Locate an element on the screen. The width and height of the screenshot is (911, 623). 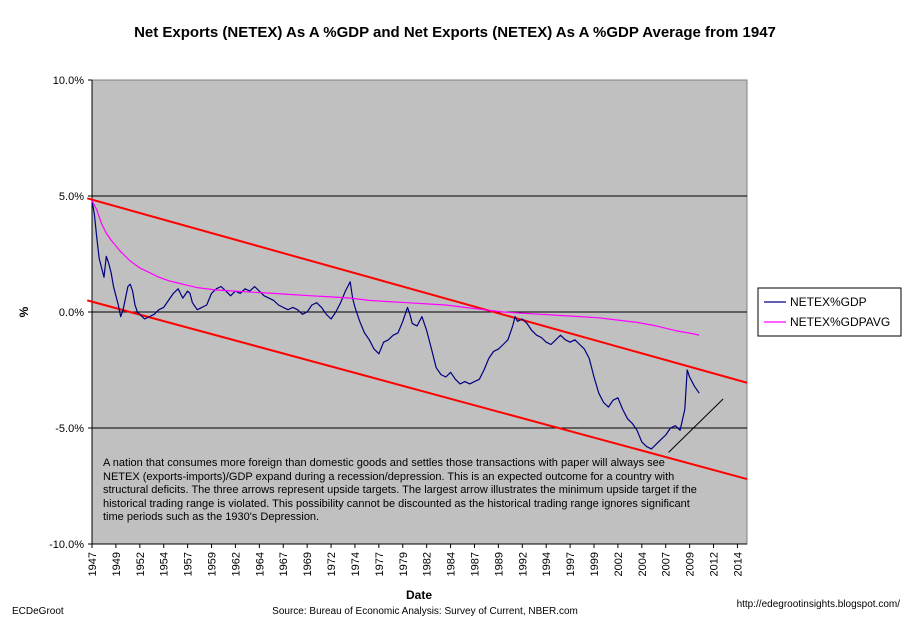
x-tick-label: 2002 is located at coordinates (619, 564).